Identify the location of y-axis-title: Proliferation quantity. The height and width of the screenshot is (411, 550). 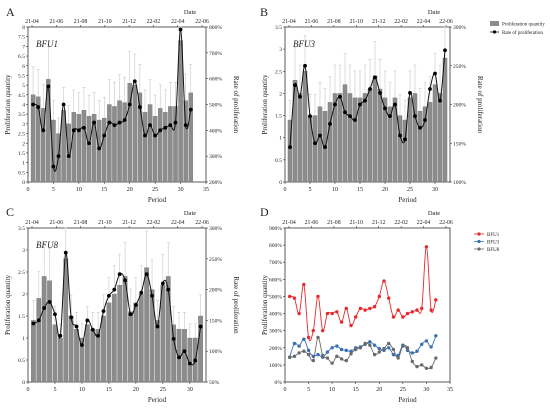
(265, 304).